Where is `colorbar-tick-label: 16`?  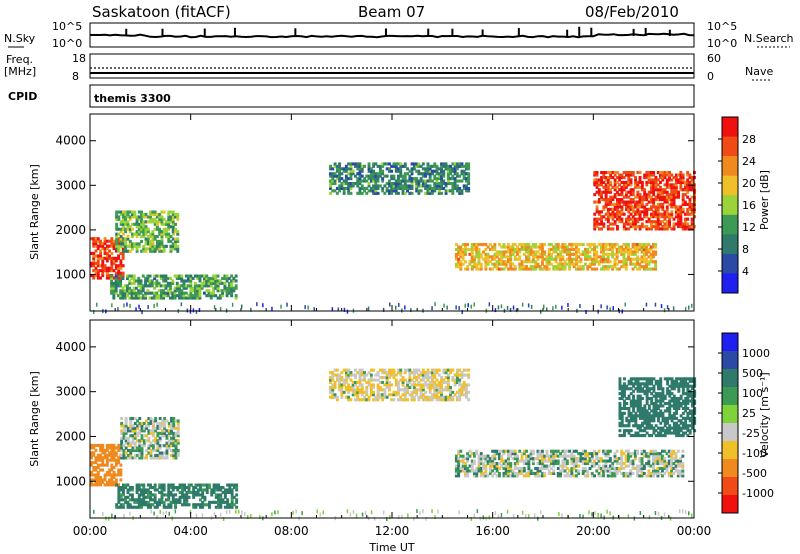 colorbar-tick-label: 16 is located at coordinates (749, 205).